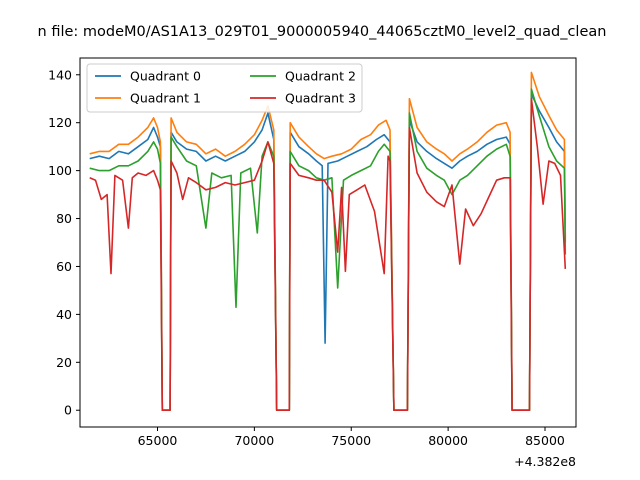  What do you see at coordinates (64, 218) in the screenshot?
I see `y-tick-label: 80` at bounding box center [64, 218].